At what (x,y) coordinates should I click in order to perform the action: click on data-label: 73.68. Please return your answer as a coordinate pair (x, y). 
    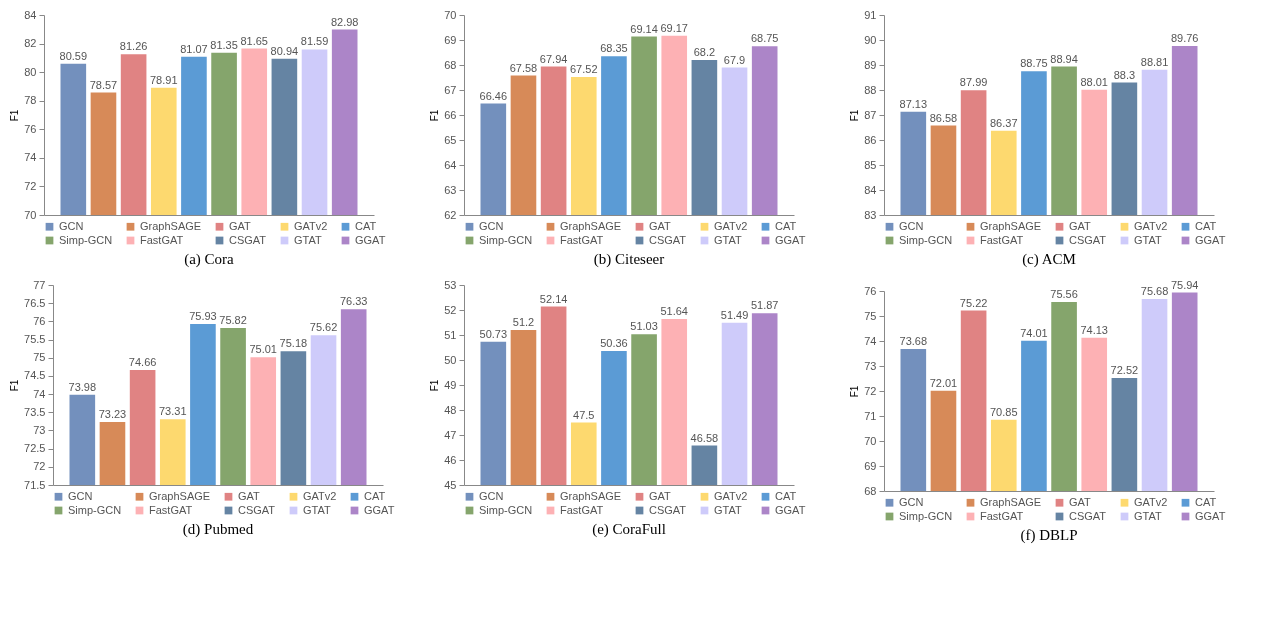
    Looking at the image, I should click on (913, 341).